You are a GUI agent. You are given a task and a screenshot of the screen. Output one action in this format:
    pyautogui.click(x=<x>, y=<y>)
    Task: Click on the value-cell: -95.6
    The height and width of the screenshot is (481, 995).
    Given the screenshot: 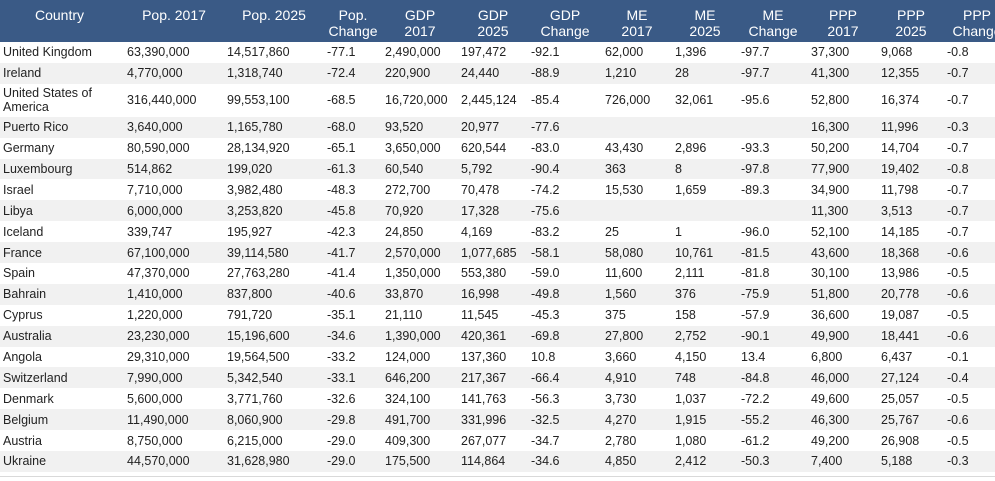 What is the action you would take?
    pyautogui.click(x=755, y=100)
    